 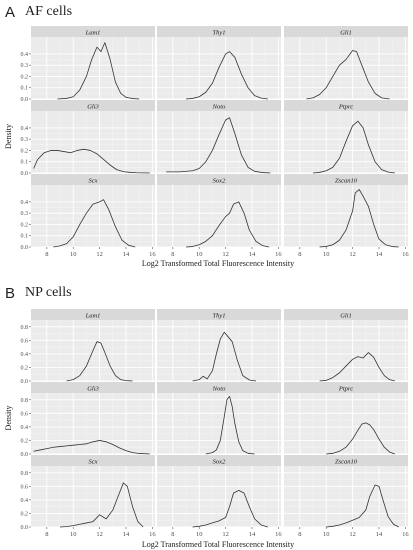 I want to click on panel-b-facet-label: Lam1, so click(x=93, y=316).